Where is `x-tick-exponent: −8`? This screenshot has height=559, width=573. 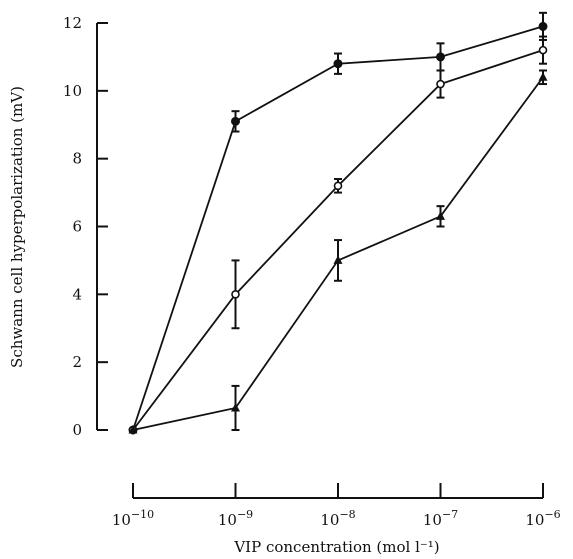
x-tick-exponent: −8 is located at coordinates (347, 514).